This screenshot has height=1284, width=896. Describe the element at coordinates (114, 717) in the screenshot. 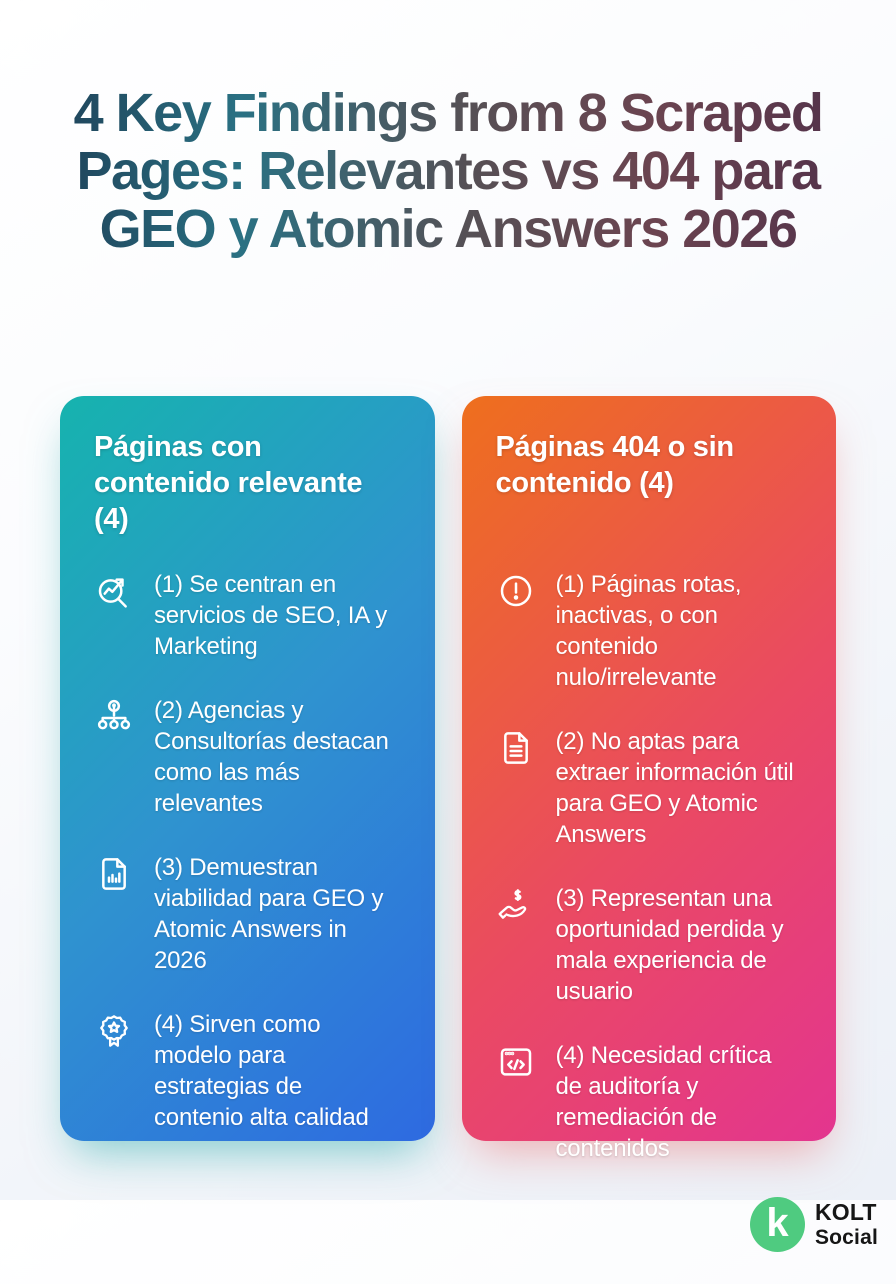

I see `hierarchy-icon` at that location.